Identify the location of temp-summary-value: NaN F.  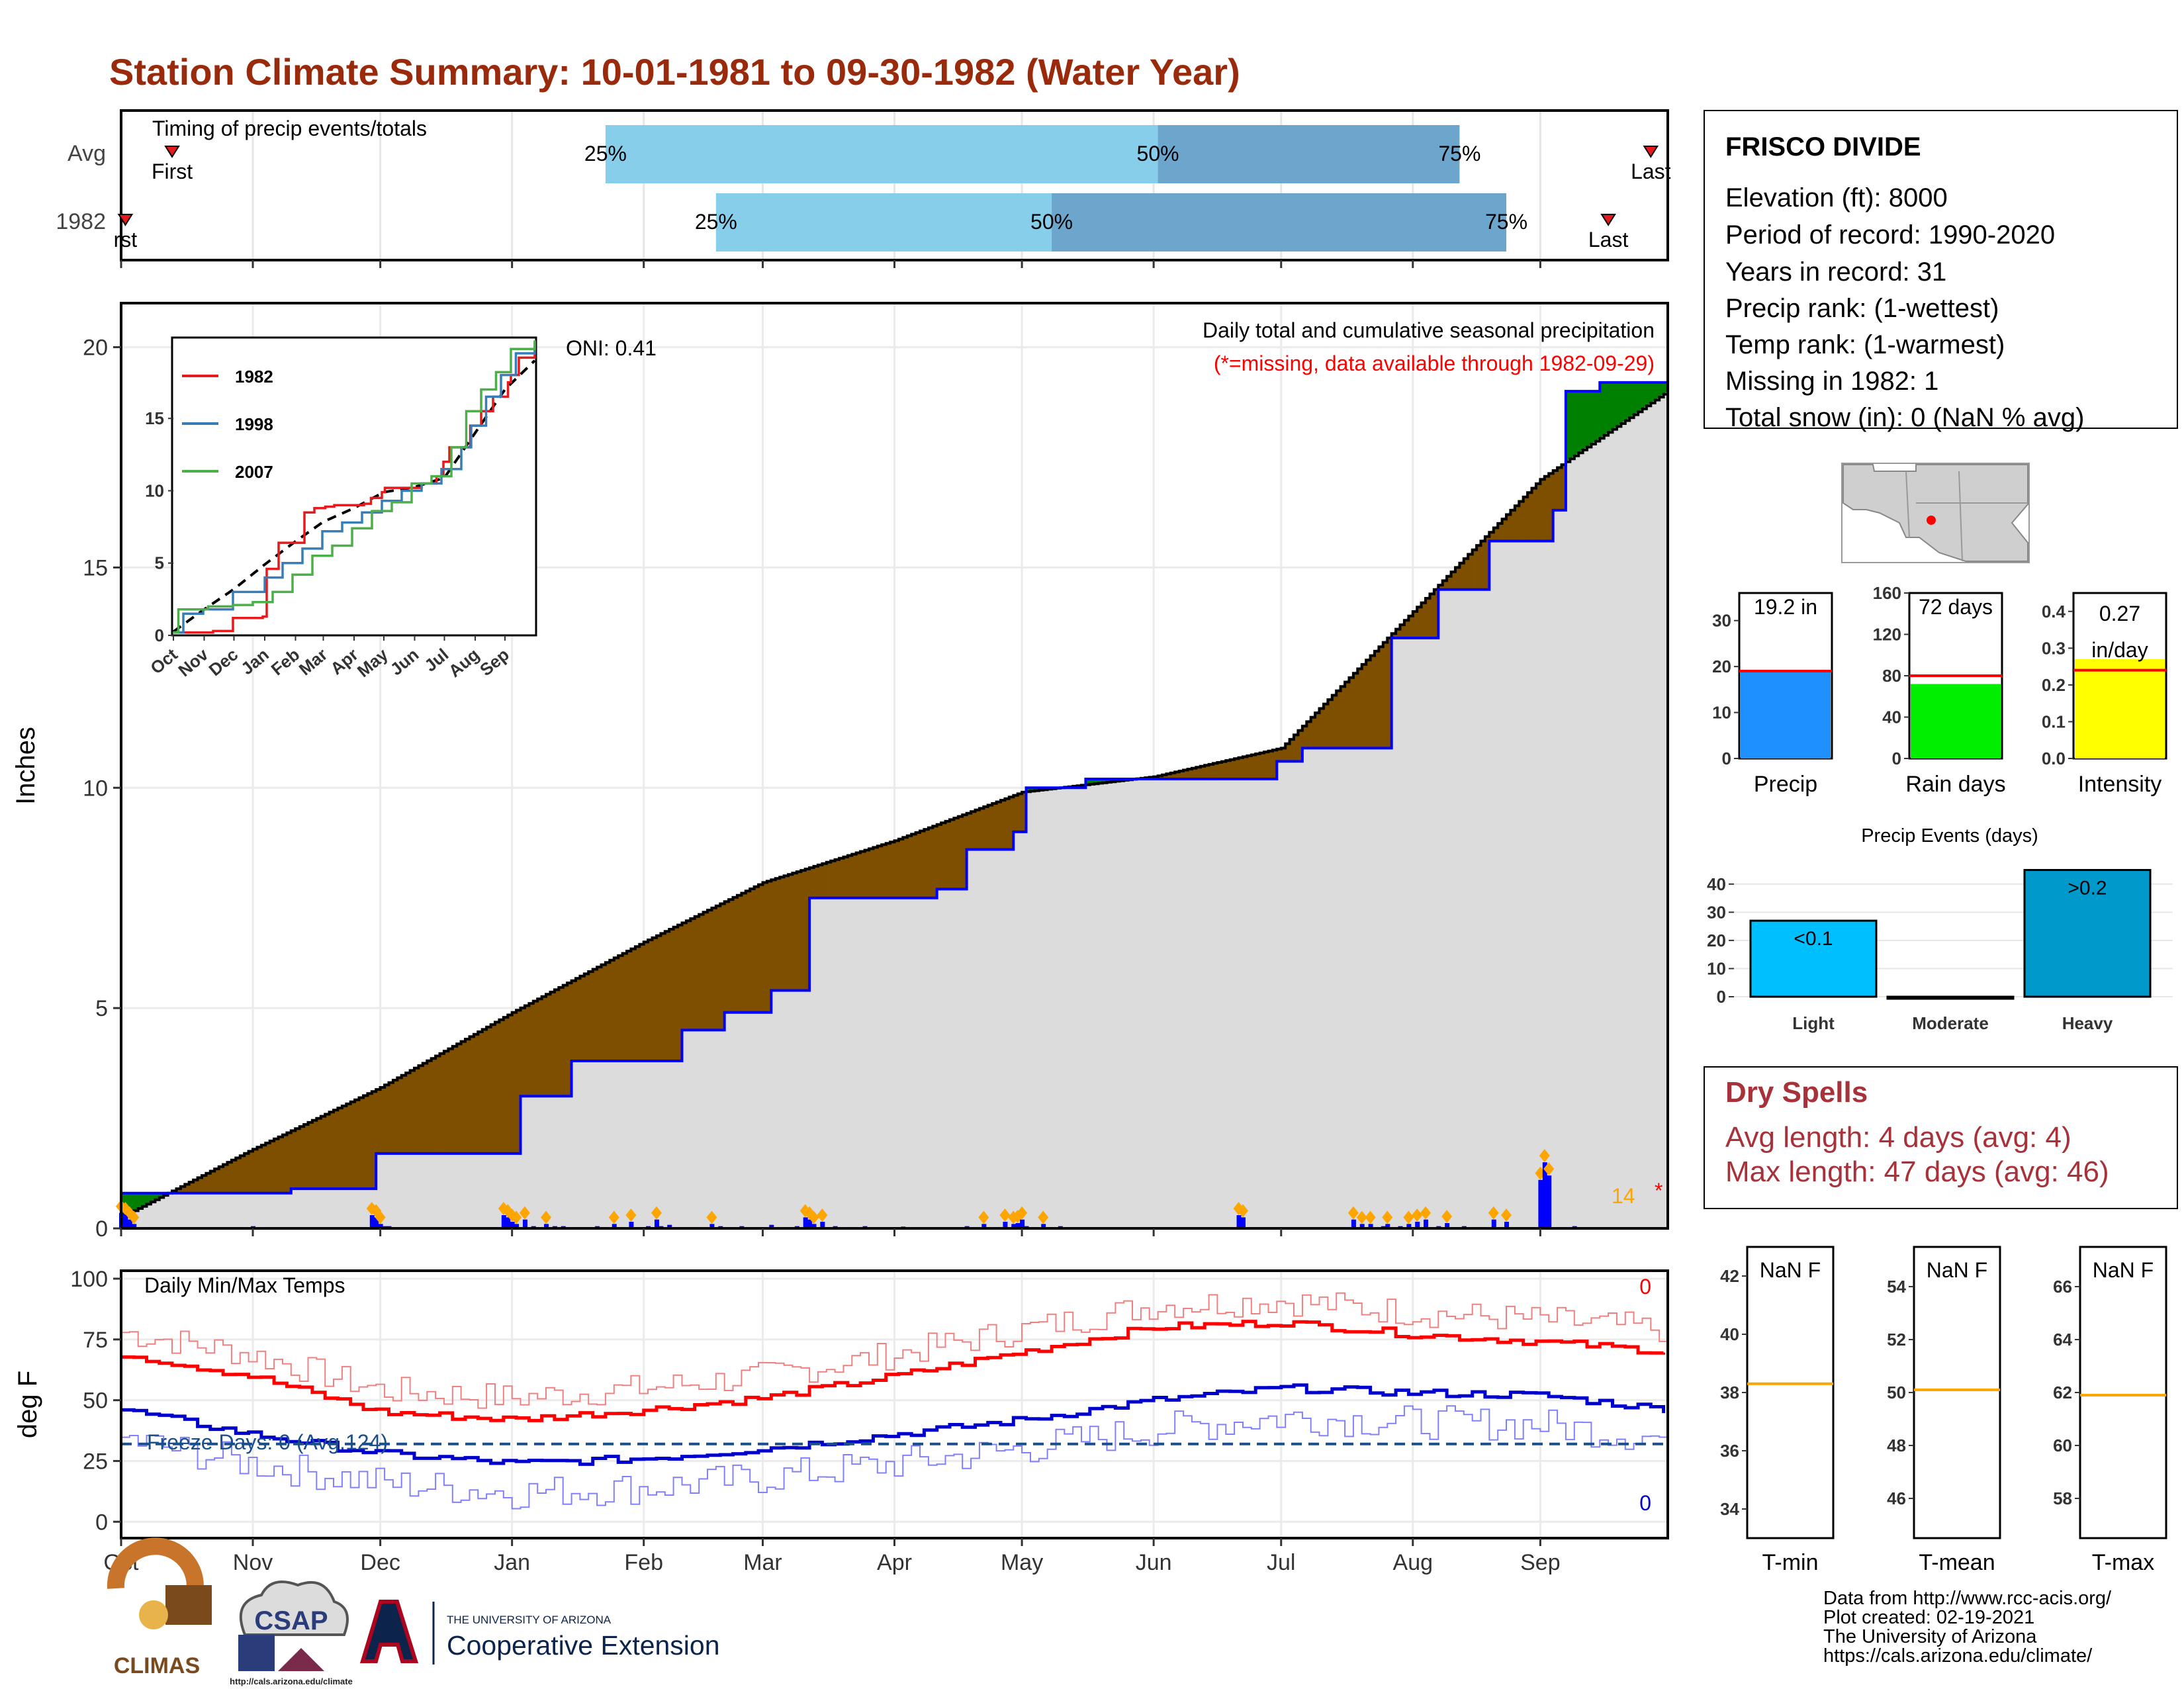
(1957, 1270).